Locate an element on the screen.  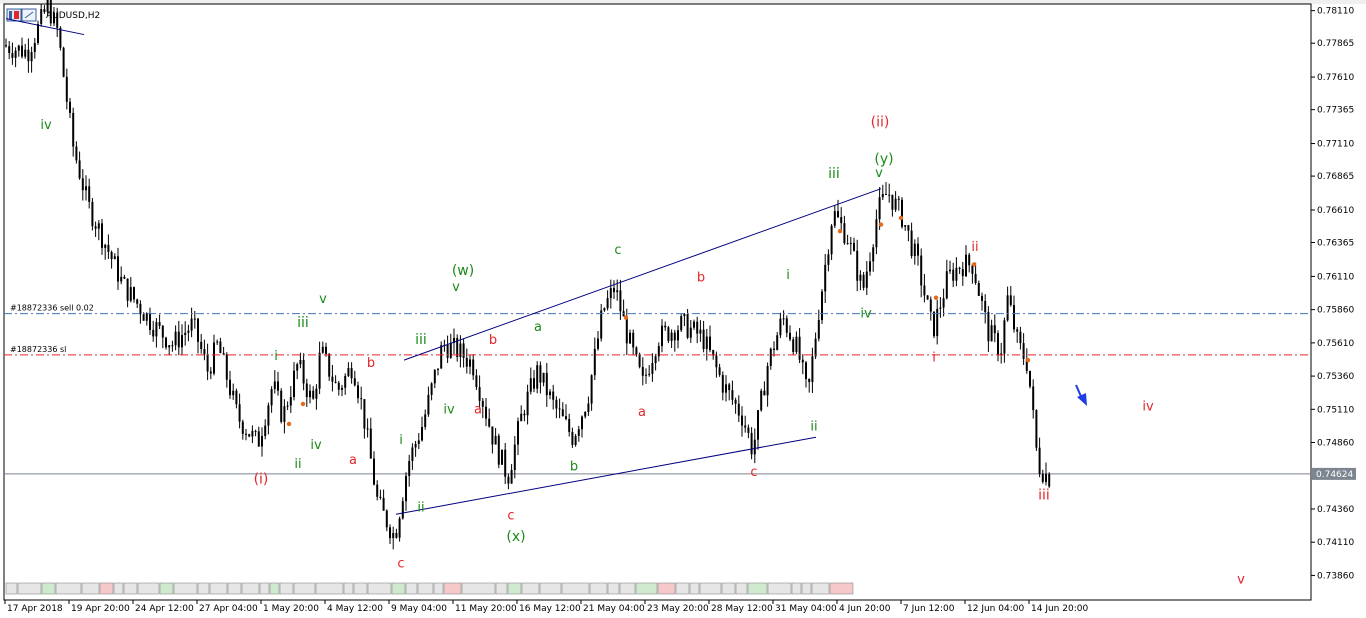
wave-label: c is located at coordinates (510, 516).